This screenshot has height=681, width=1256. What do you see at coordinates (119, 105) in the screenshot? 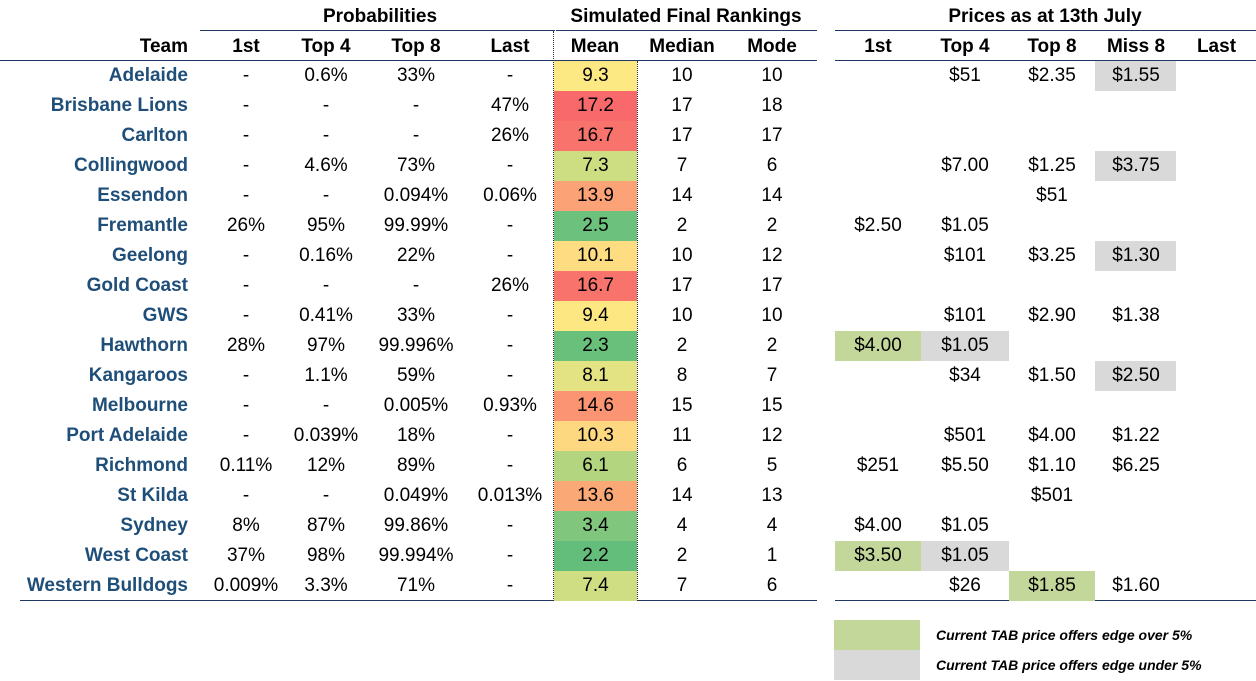
I see `team-name: Brisbane Lions` at bounding box center [119, 105].